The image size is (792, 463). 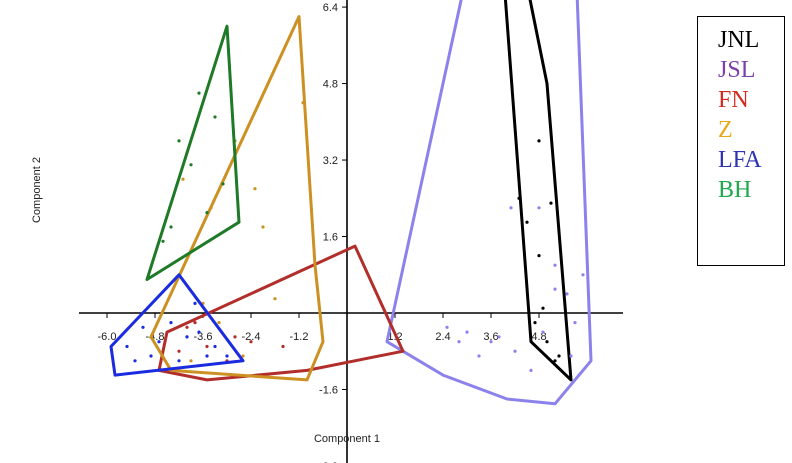 I want to click on hull-lfa, so click(x=177, y=325).